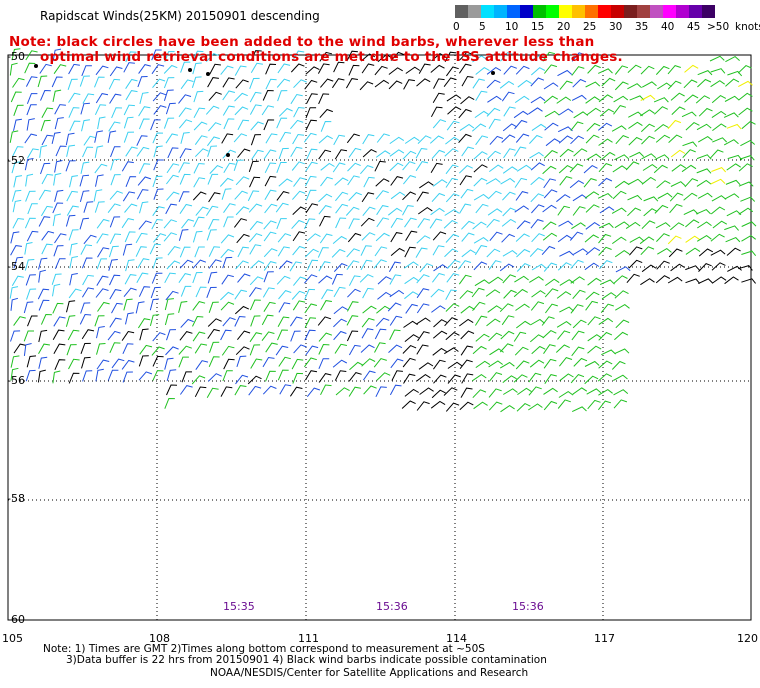 The width and height of the screenshot is (760, 688). Describe the element at coordinates (590, 27) in the screenshot. I see `colorbar-tick-label: 25` at that location.